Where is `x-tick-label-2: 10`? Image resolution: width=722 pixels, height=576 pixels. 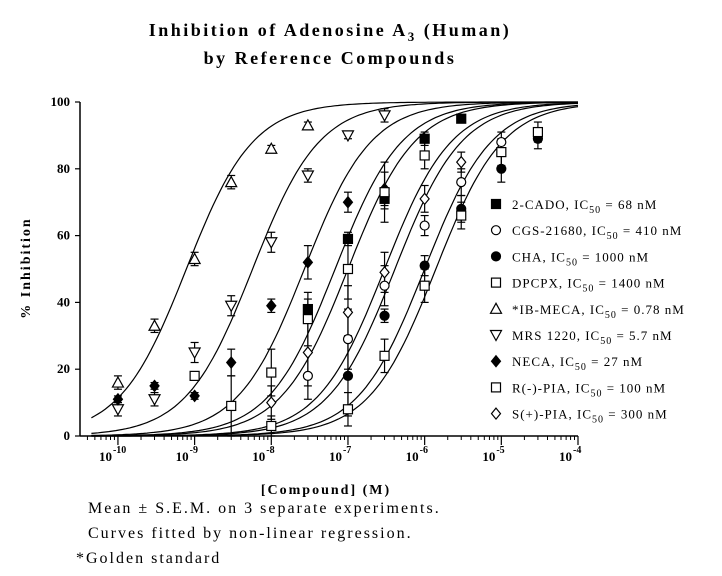
x-tick-label-2: 10 is located at coordinates (258, 456).